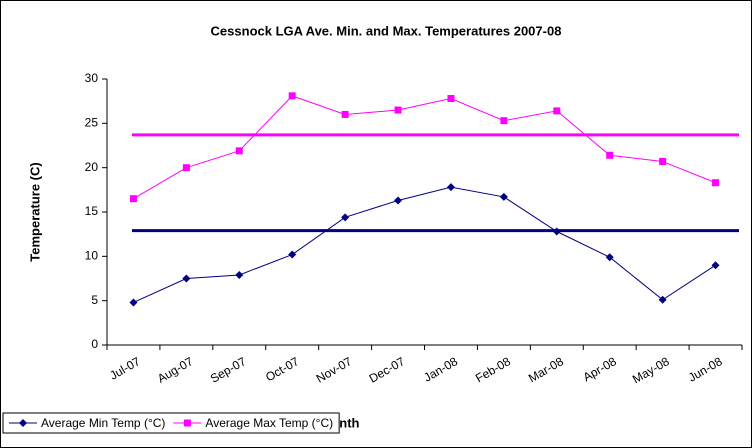  I want to click on legend-box, so click(171, 423).